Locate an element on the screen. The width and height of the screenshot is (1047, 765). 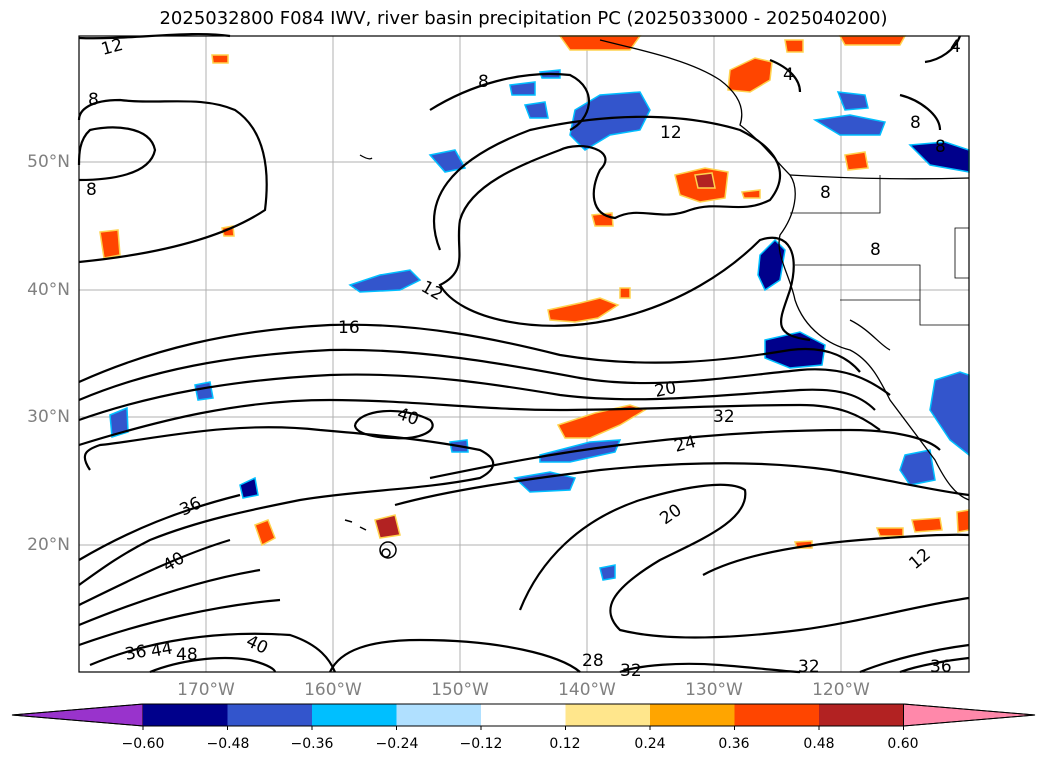
colorbar-tick-label: 0.12 is located at coordinates (565, 744).